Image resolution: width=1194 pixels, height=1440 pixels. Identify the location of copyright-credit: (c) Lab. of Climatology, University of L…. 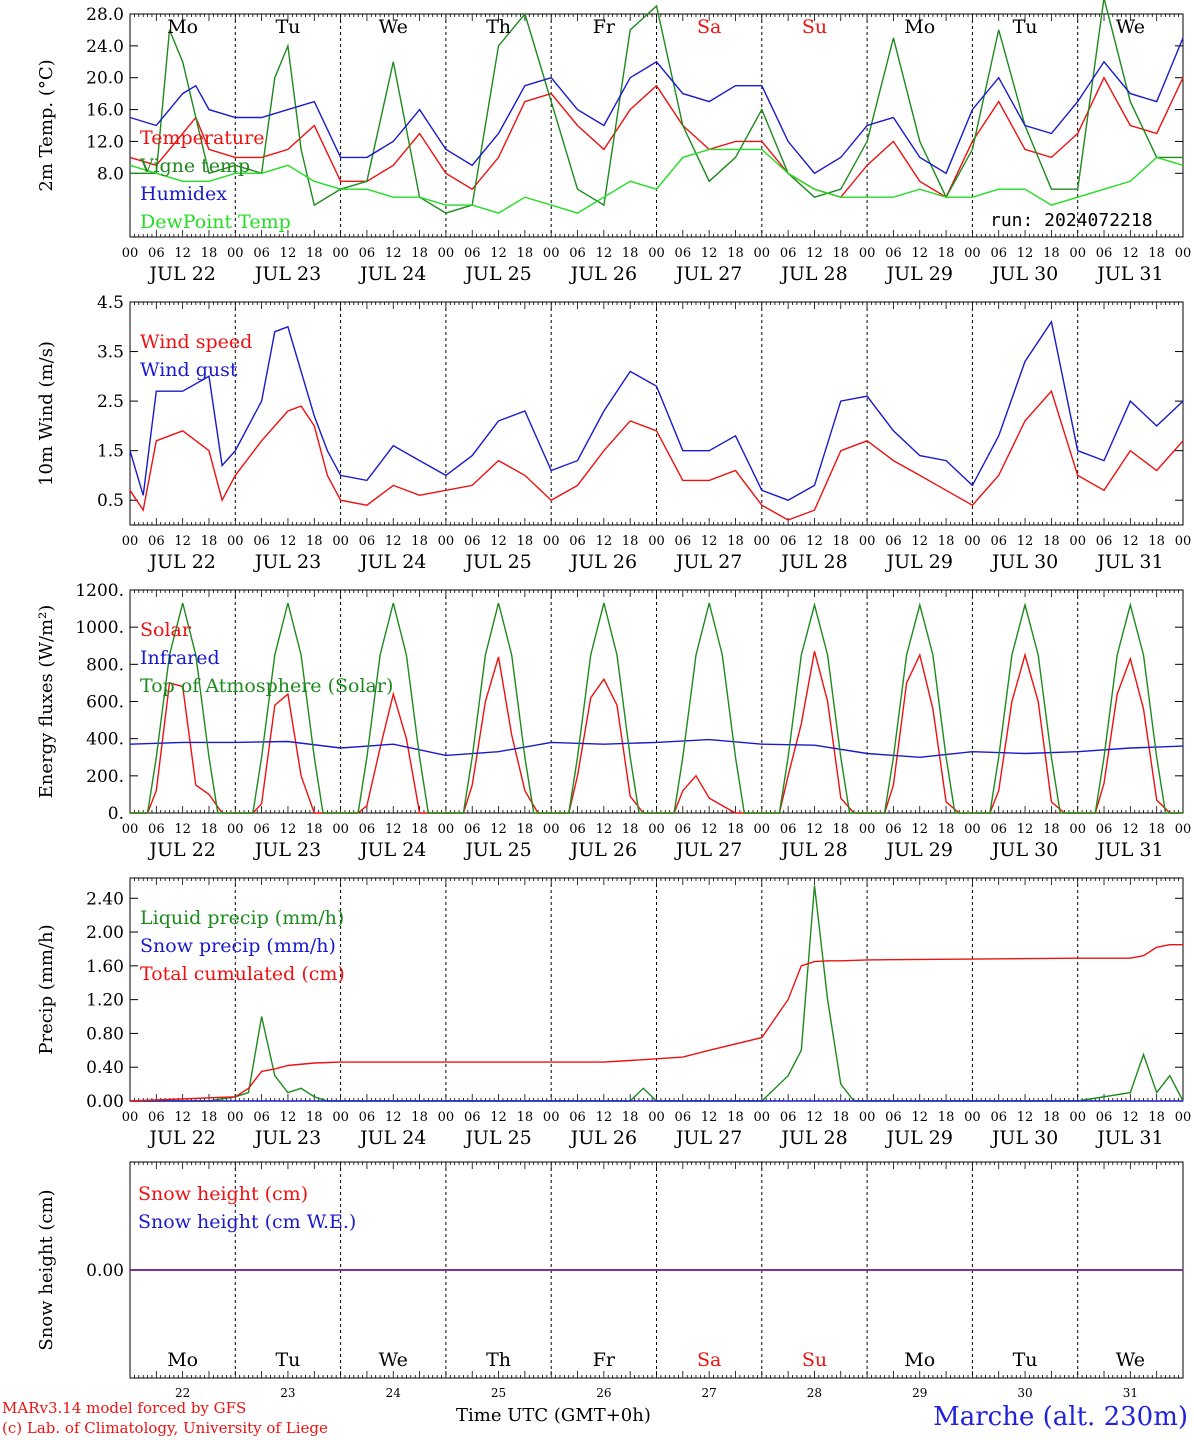
(165, 1428).